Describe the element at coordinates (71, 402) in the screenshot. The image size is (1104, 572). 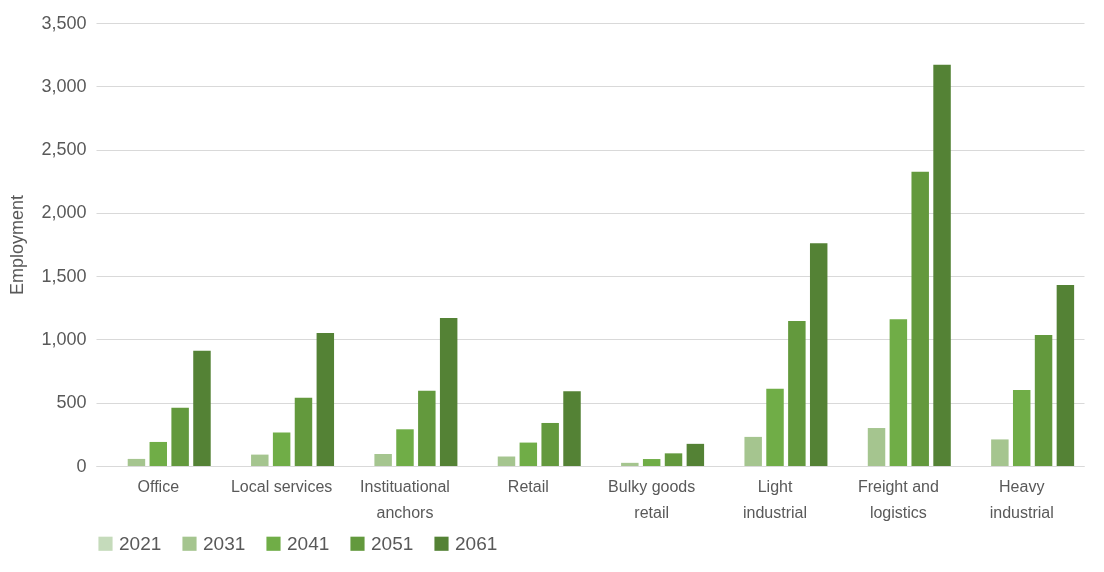
I see `y-tick-label: 500` at that location.